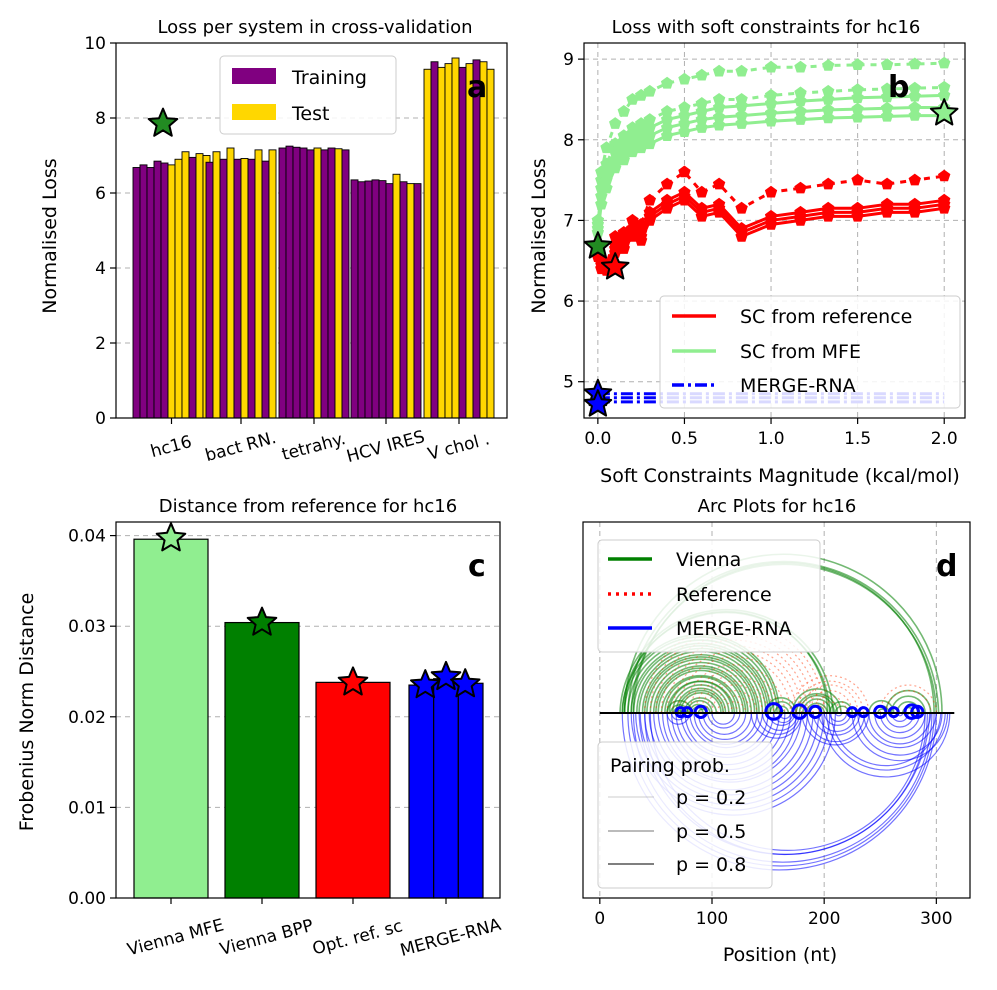 This screenshot has width=997, height=990. I want to click on a-ytick-label-2: 4, so click(100, 269).